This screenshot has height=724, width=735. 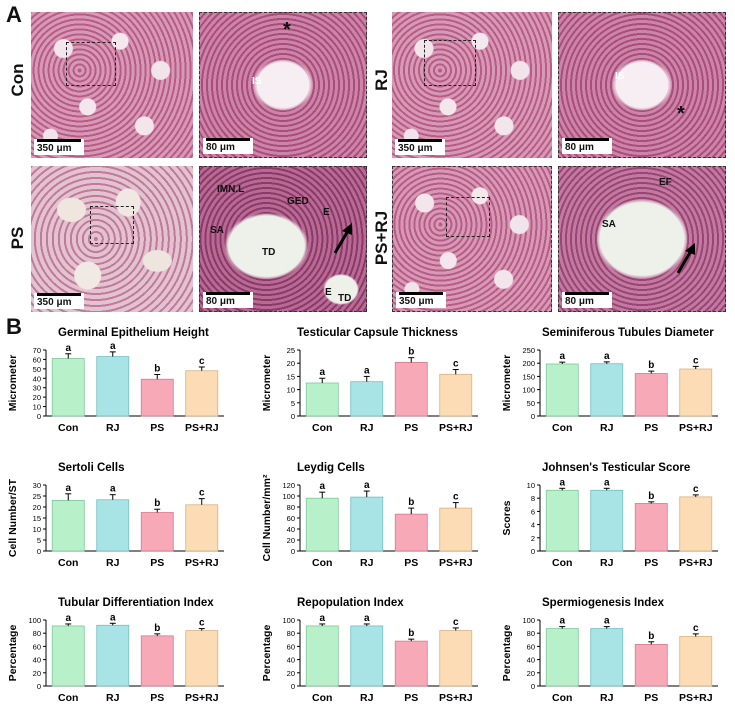 What do you see at coordinates (533, 538) in the screenshot?
I see `y-tick-label: 2` at bounding box center [533, 538].